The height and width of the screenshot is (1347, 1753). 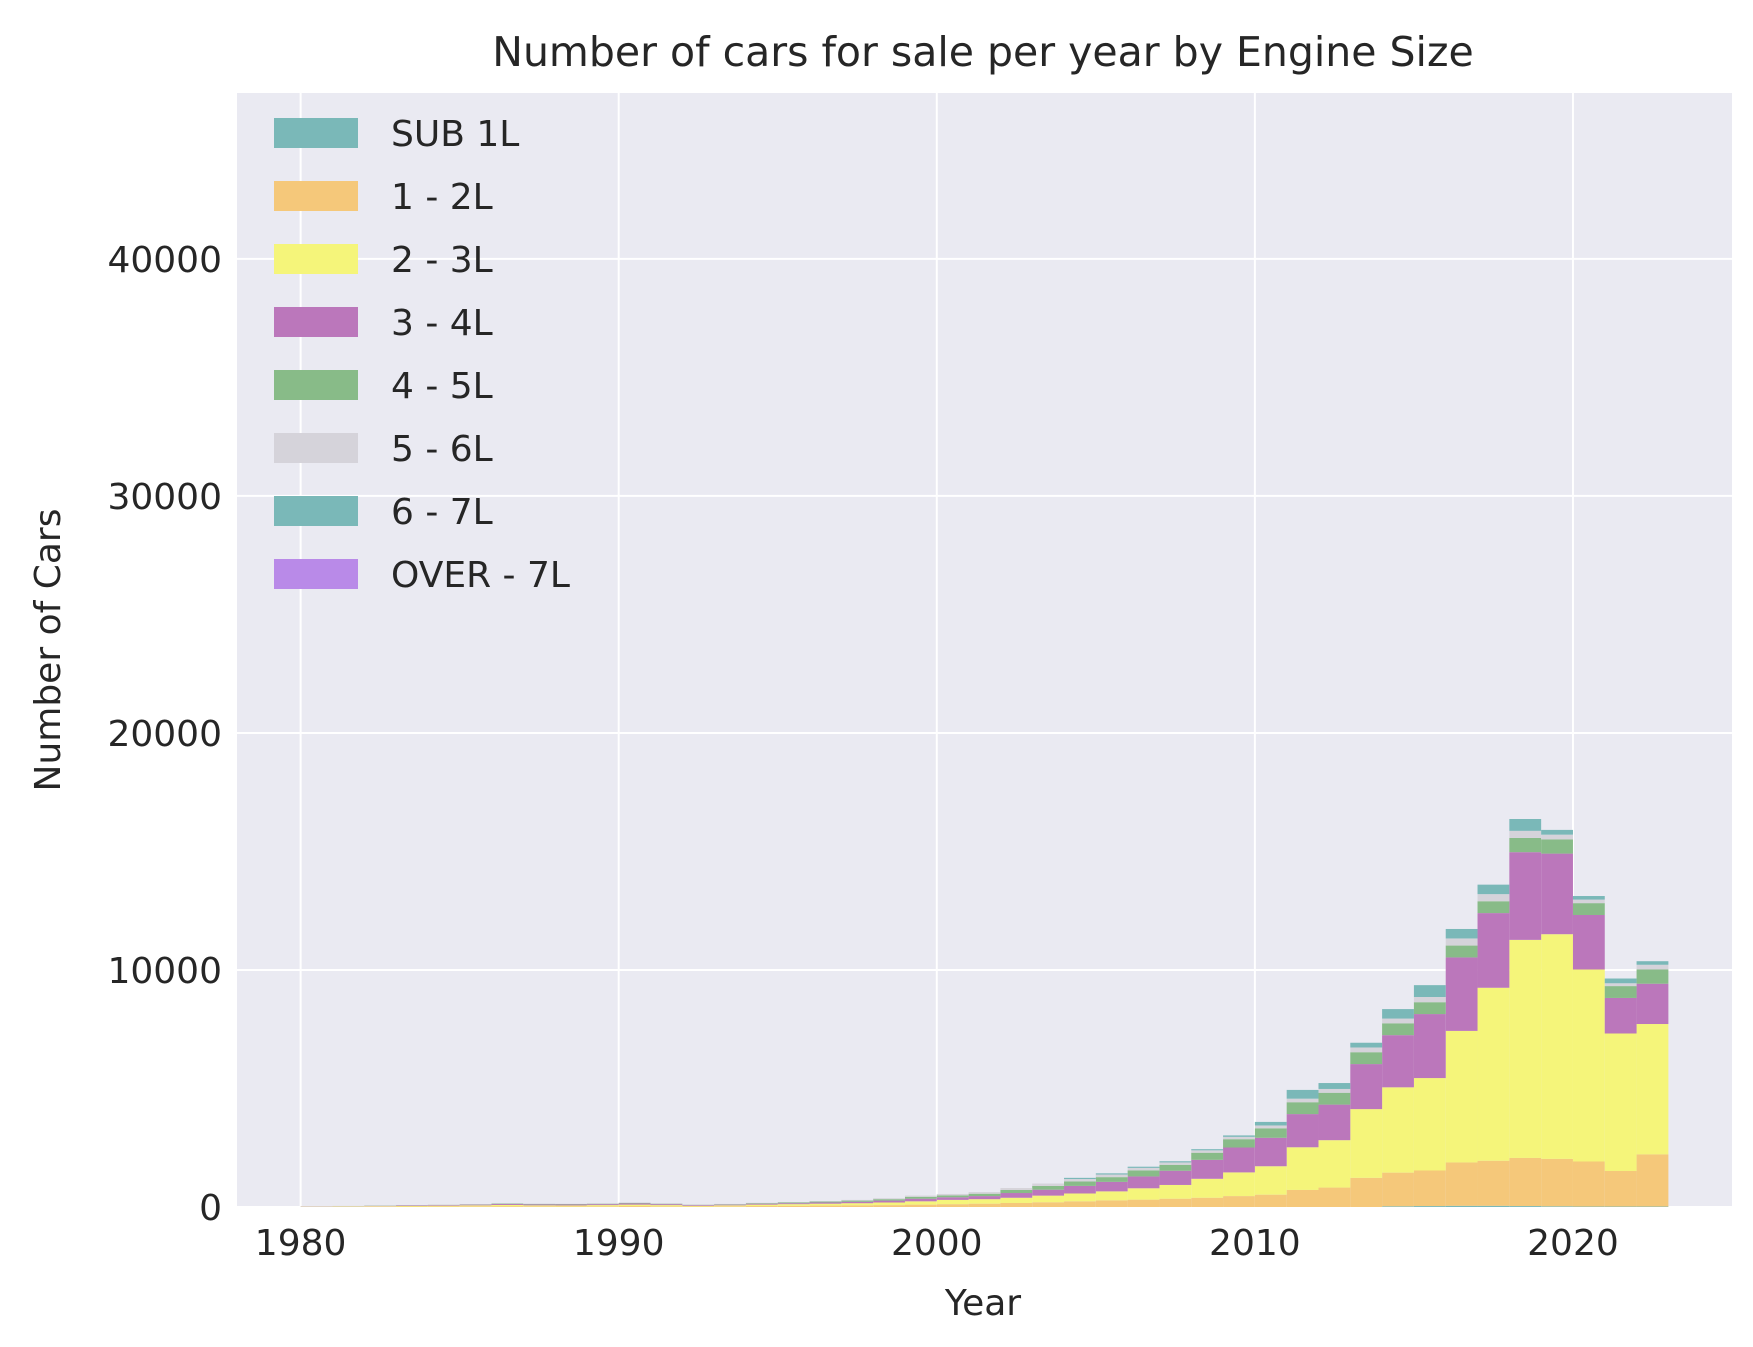 I want to click on legend-label: 6 - 7L, so click(x=442, y=512).